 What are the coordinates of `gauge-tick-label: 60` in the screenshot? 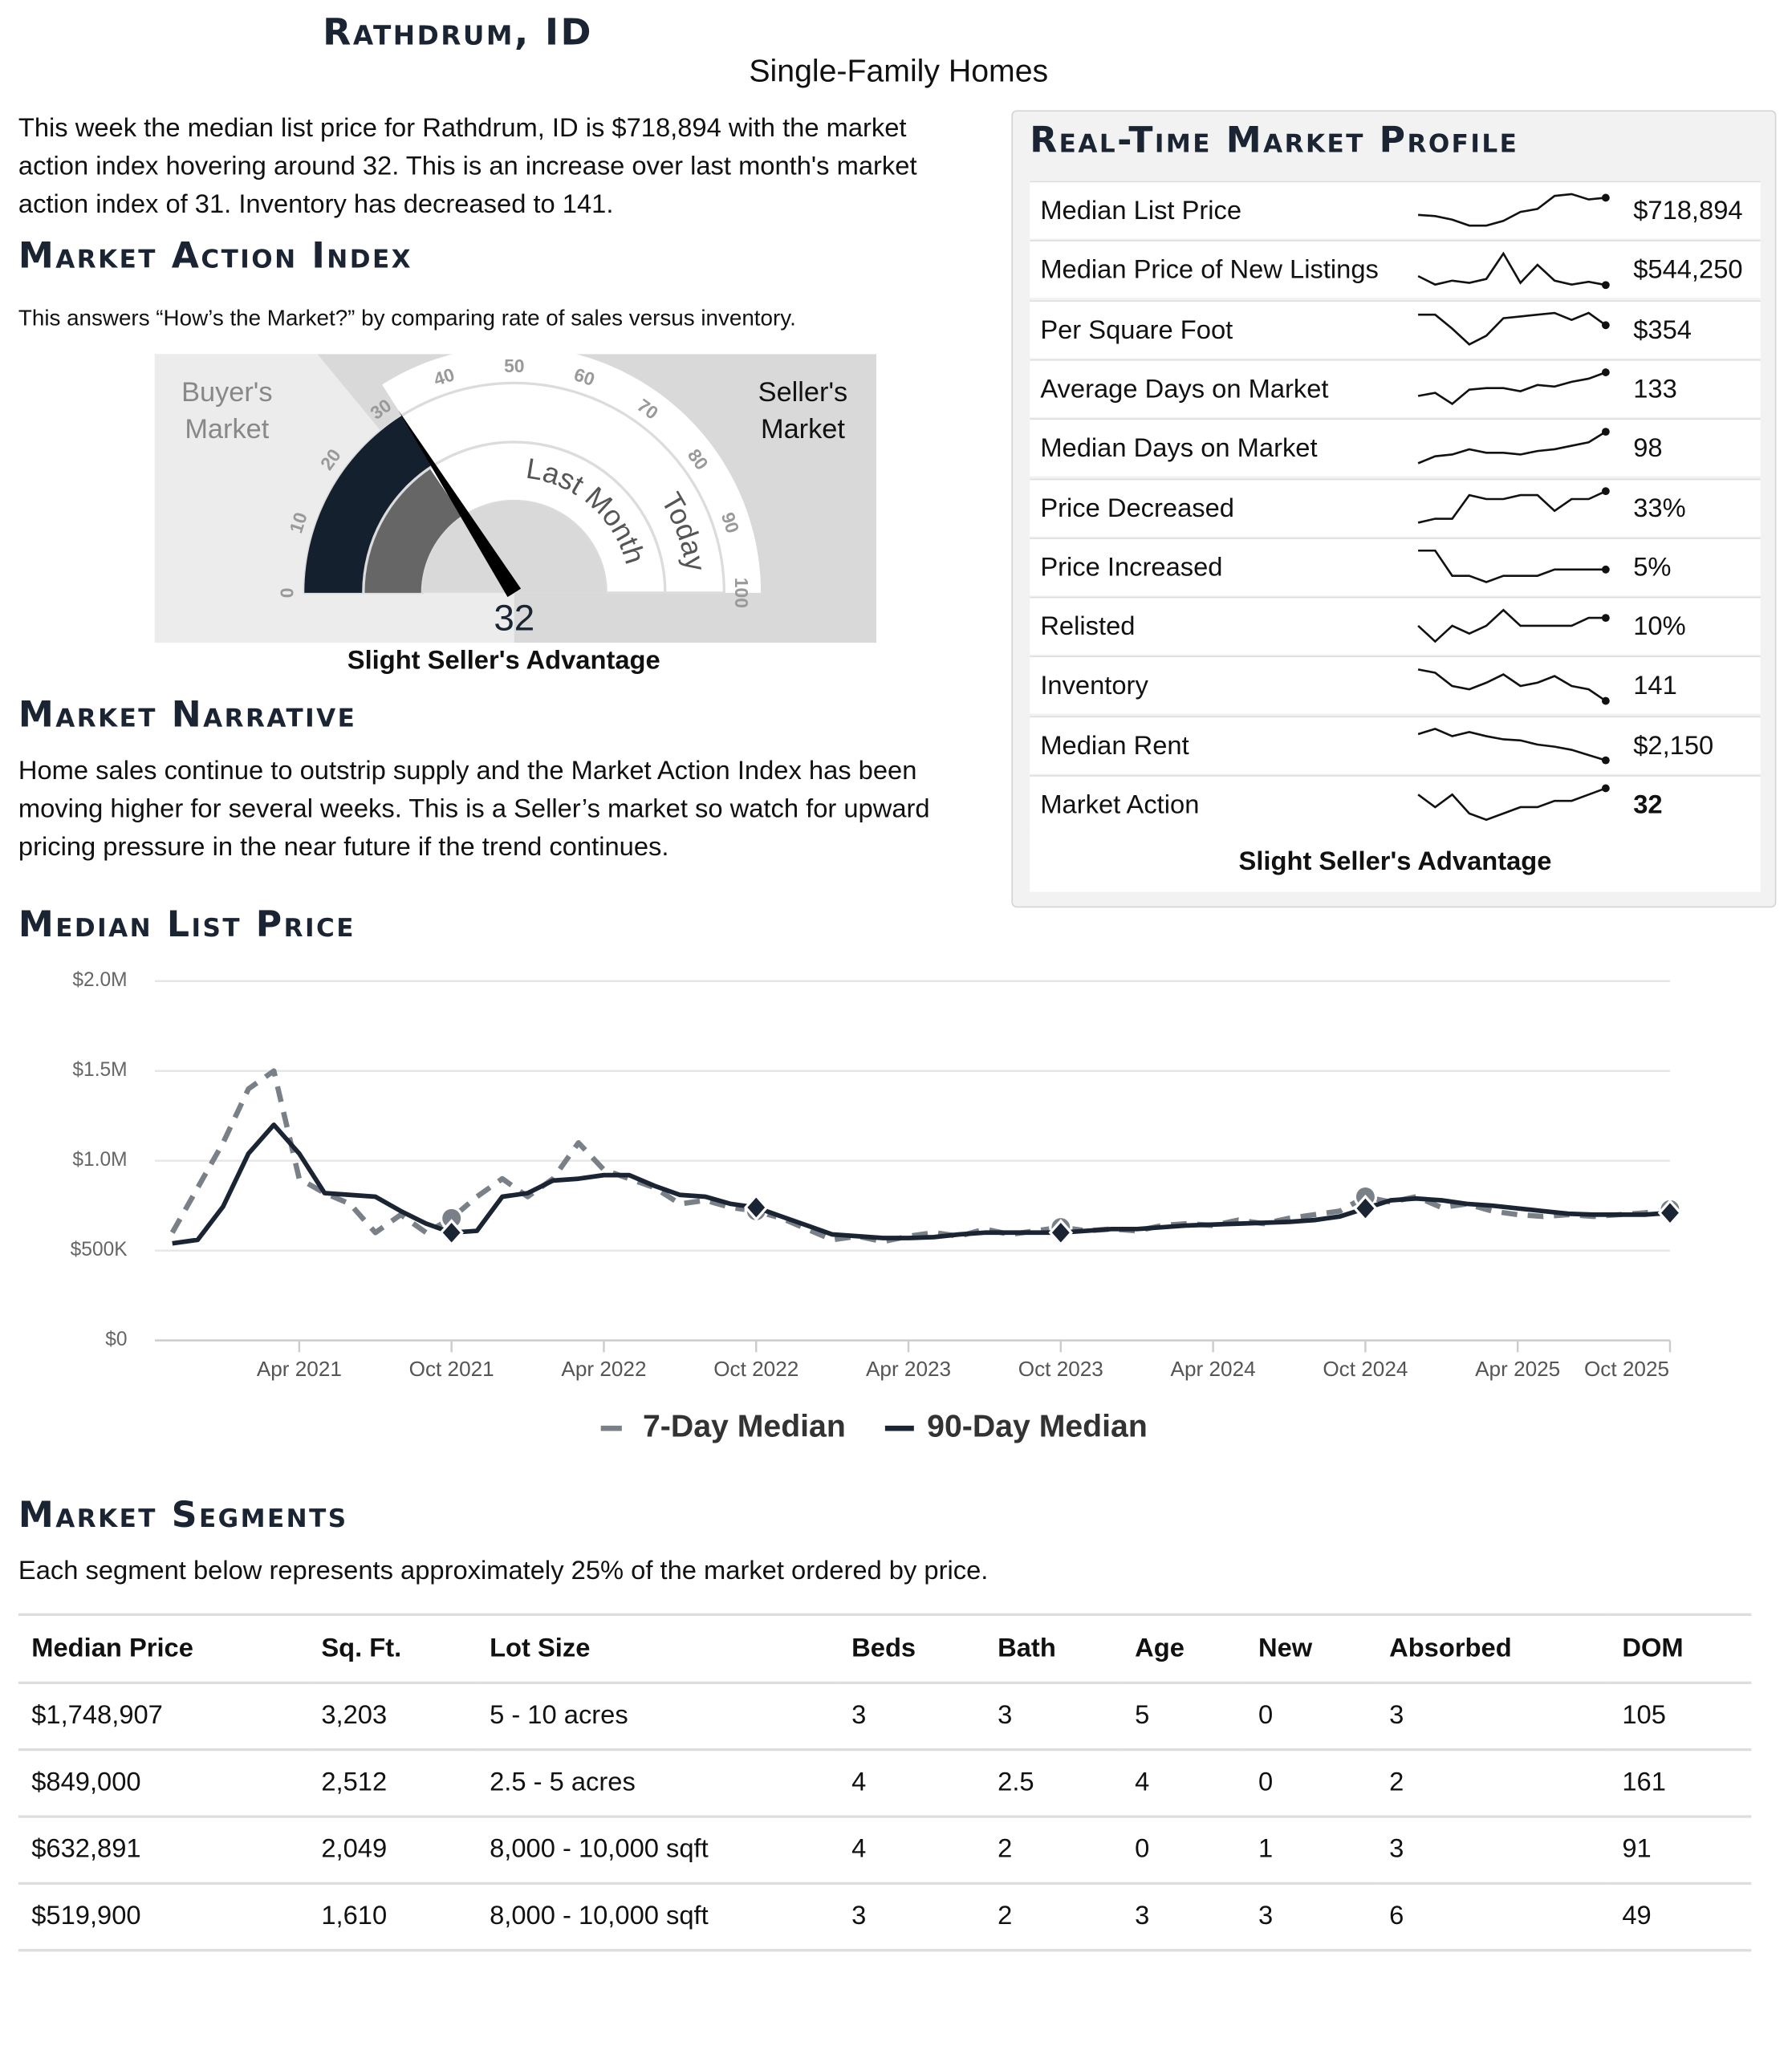 It's located at (584, 377).